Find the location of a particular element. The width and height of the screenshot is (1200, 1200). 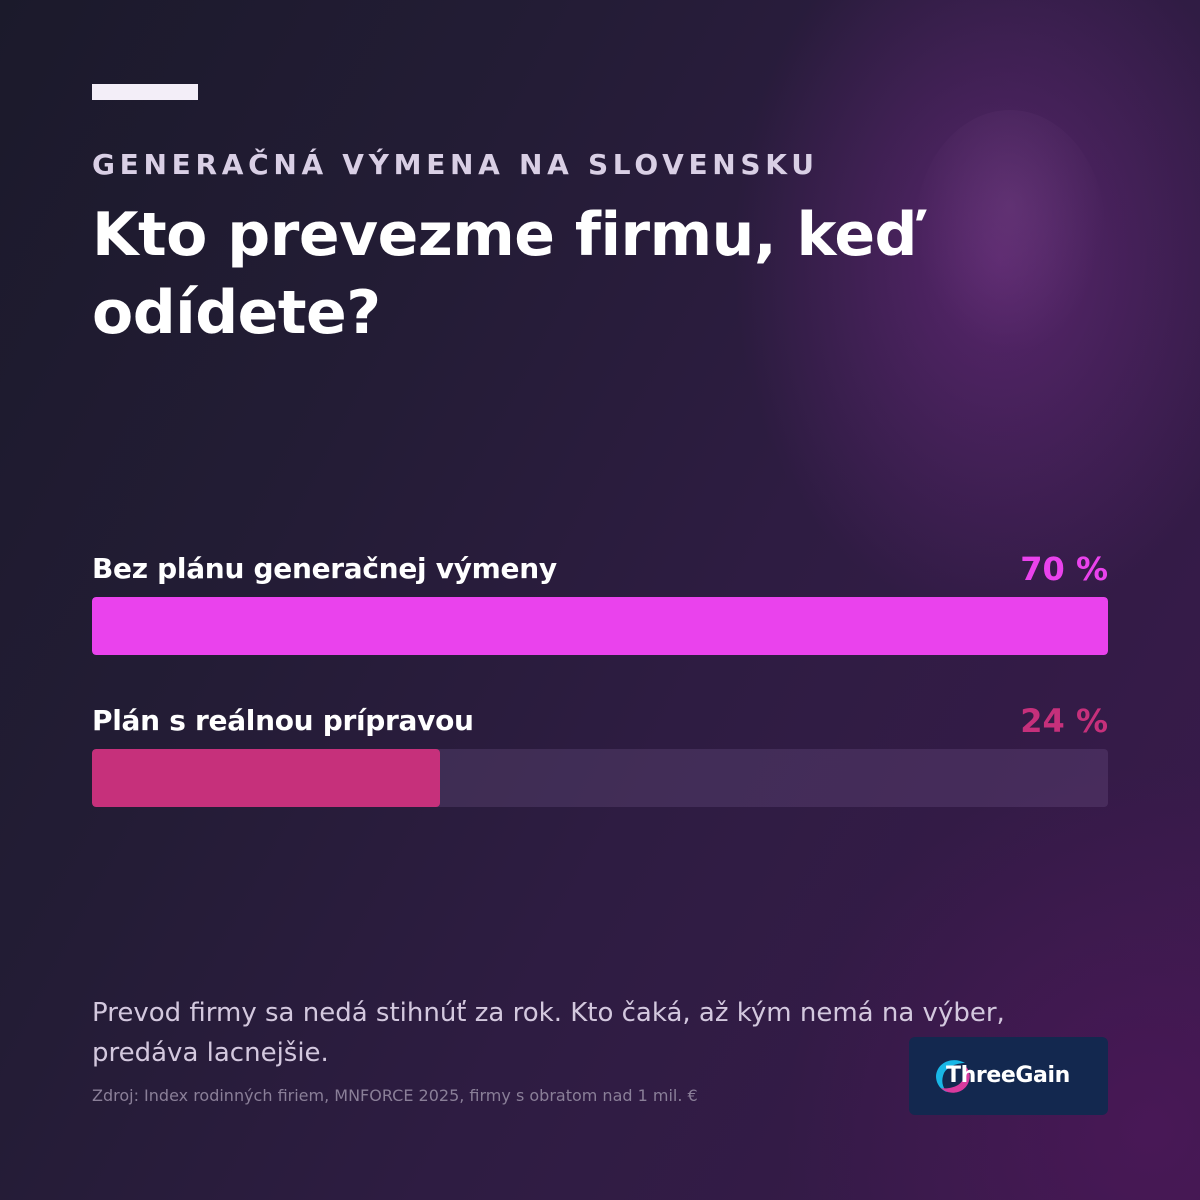

threegain-swirl-icon is located at coordinates (953, 1076).